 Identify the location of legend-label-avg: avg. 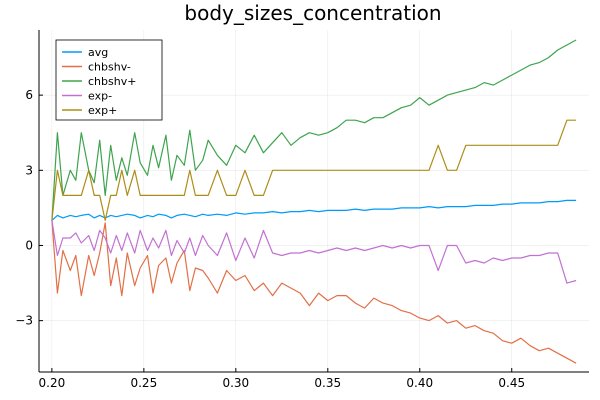
(98, 52).